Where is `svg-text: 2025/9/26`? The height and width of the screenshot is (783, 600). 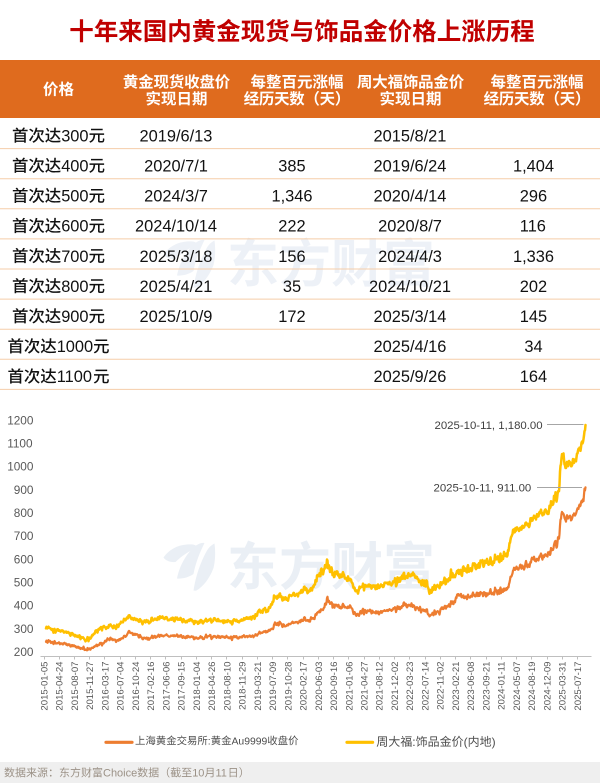 svg-text: 2025/9/26 is located at coordinates (410, 377).